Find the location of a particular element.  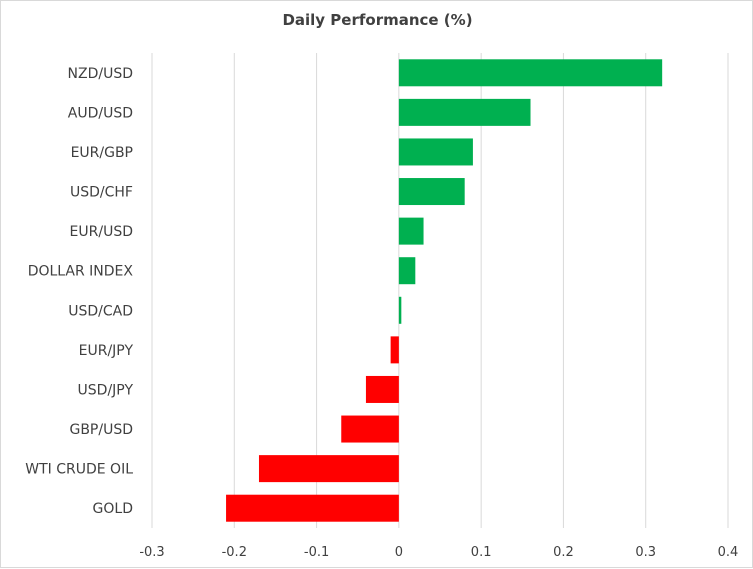

x-tick-label: 0.1 is located at coordinates (481, 552).